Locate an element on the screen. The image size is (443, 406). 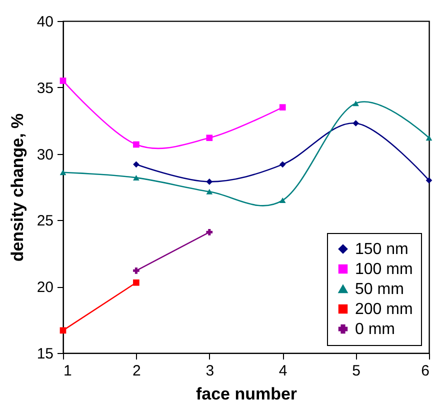
legend-label: 200 mm is located at coordinates (384, 309).